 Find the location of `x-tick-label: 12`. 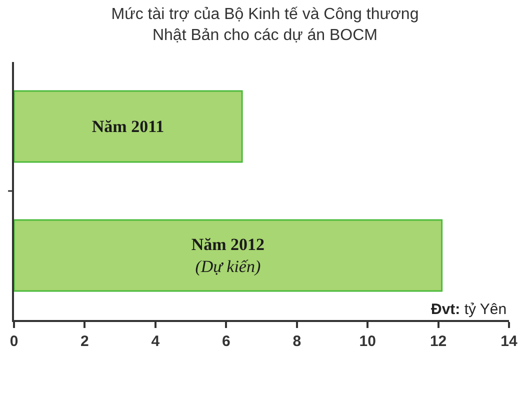

x-tick-label: 12 is located at coordinates (438, 341).